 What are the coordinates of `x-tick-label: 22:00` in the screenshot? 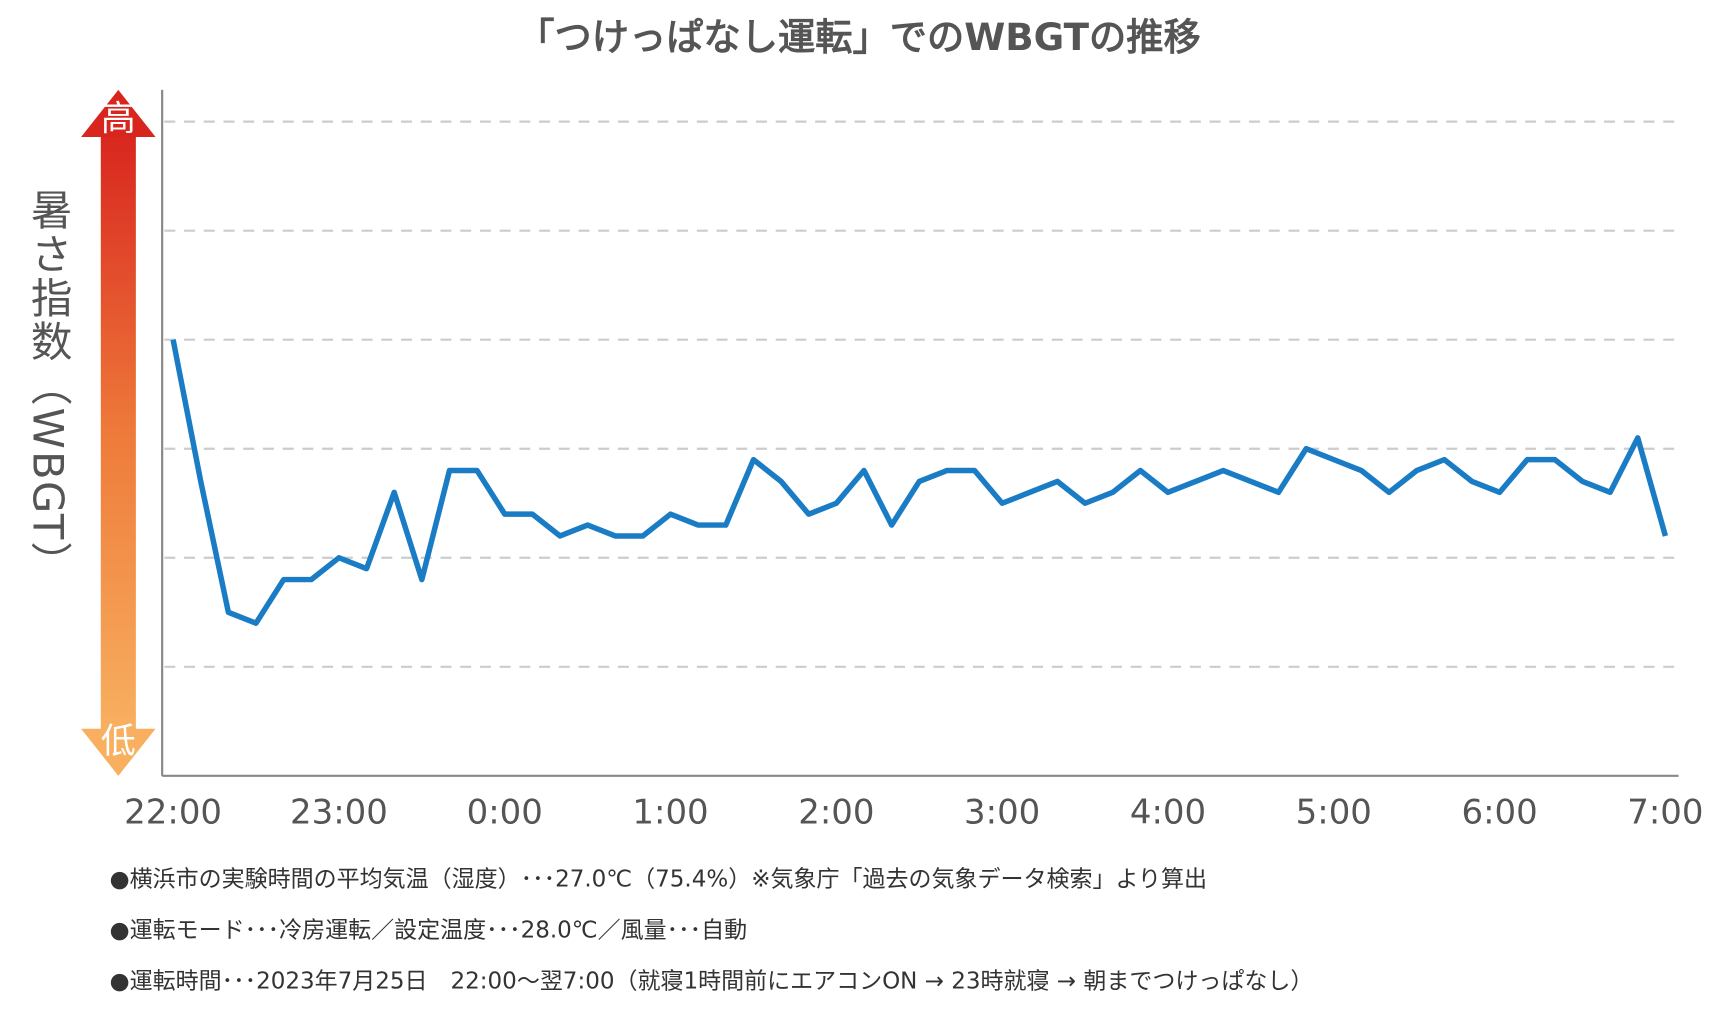 It's located at (173, 813).